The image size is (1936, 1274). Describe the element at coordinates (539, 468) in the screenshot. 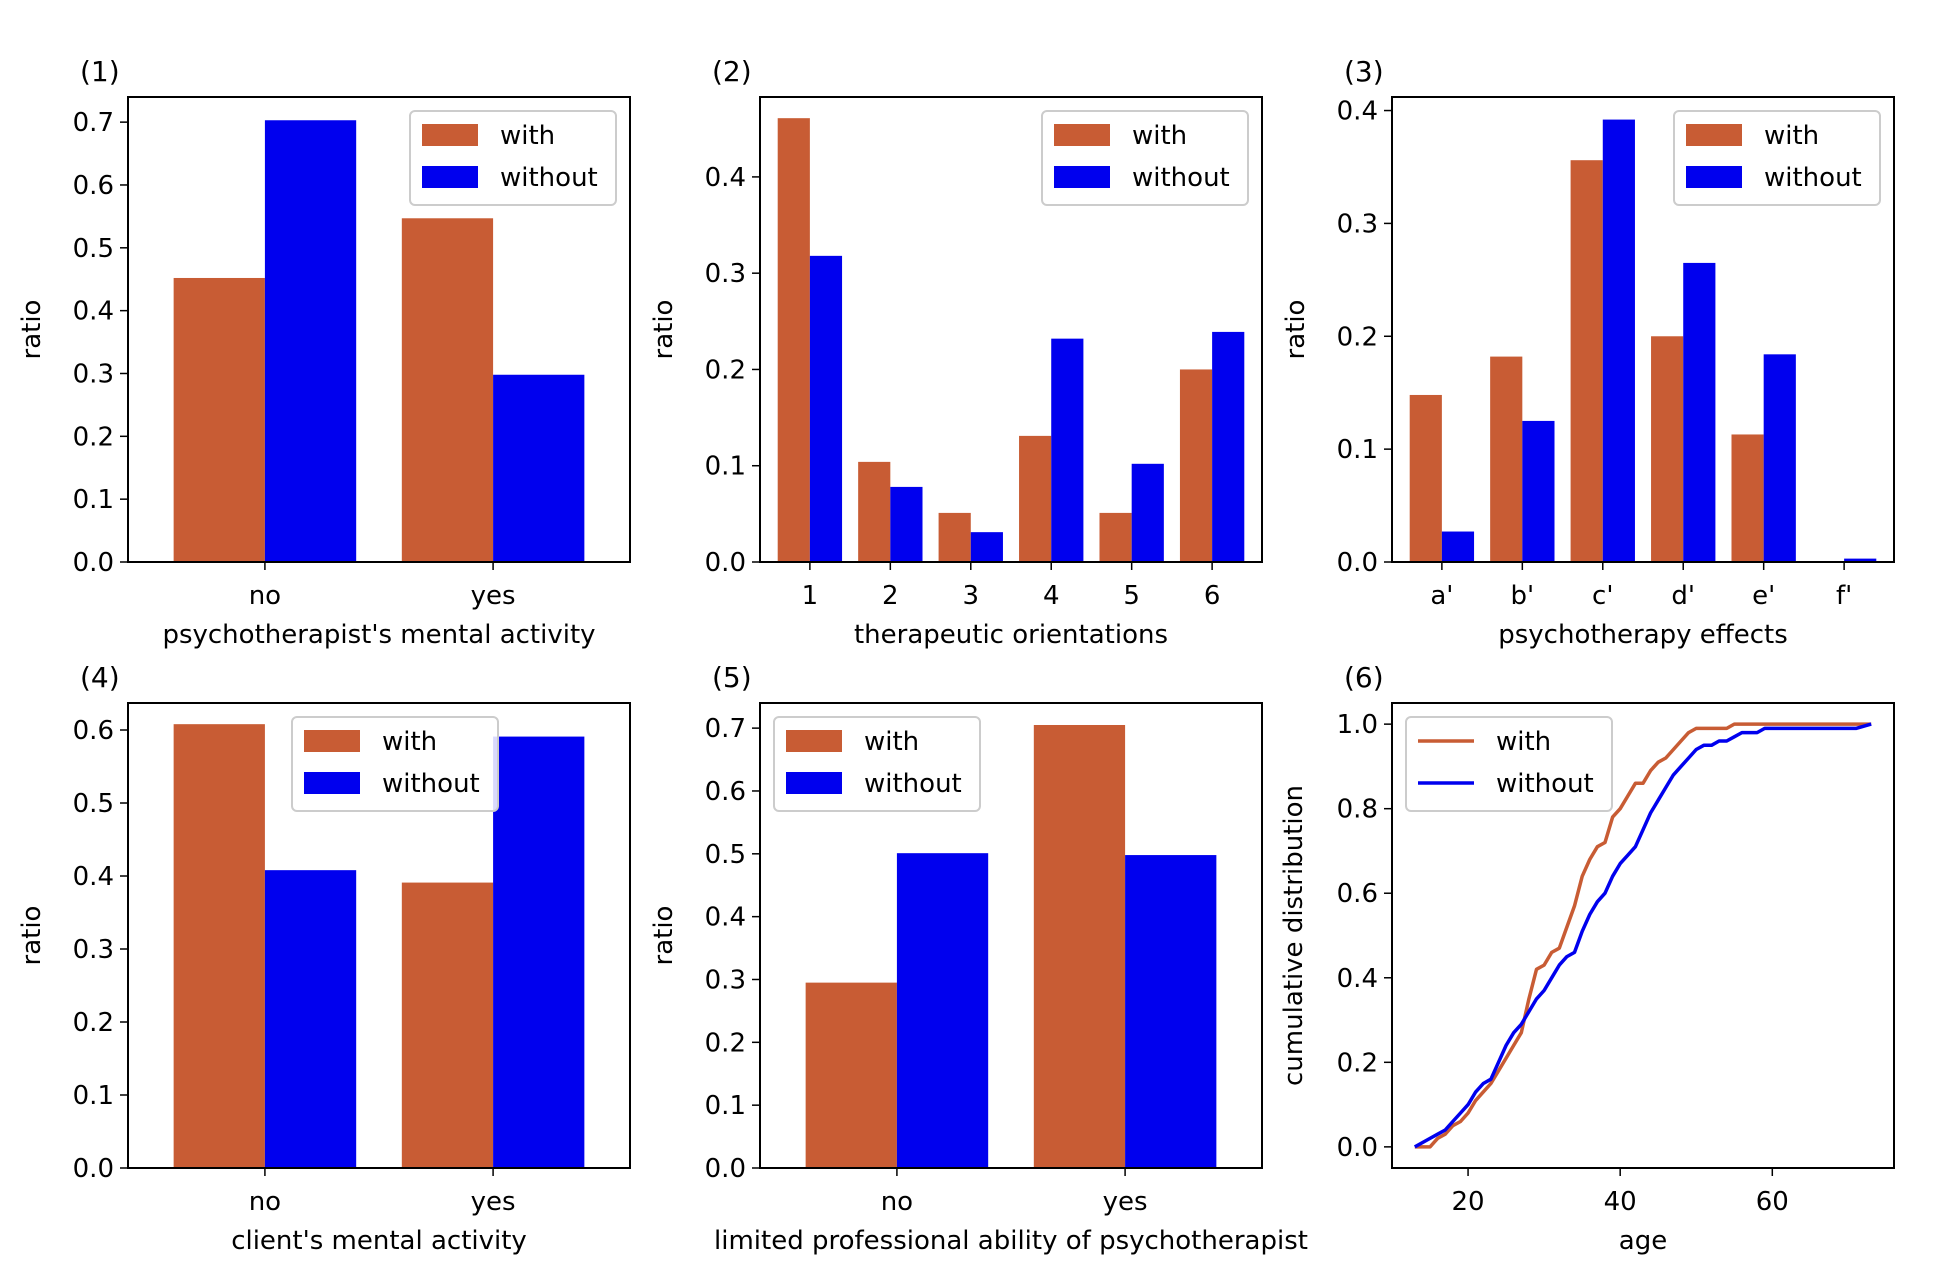

I see `bar-without-yes` at that location.